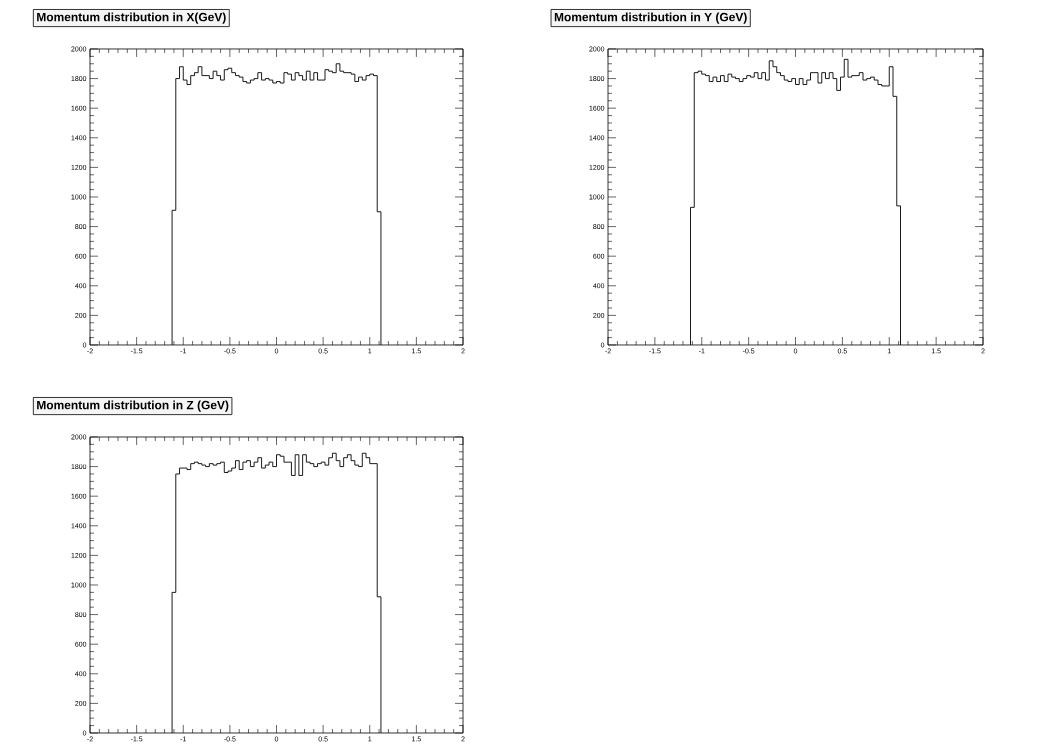 This screenshot has width=1039, height=748. Describe the element at coordinates (131, 18) in the screenshot. I see `chart-title: Momentum distribution in X(GeV)` at that location.